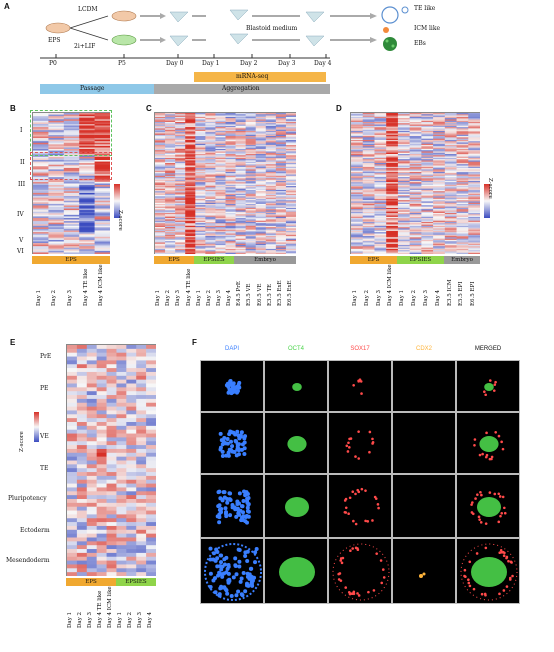 The width and height of the screenshot is (554, 652). What do you see at coordinates (287, 63) in the screenshot?
I see `day-3-label: Day 3` at bounding box center [287, 63].